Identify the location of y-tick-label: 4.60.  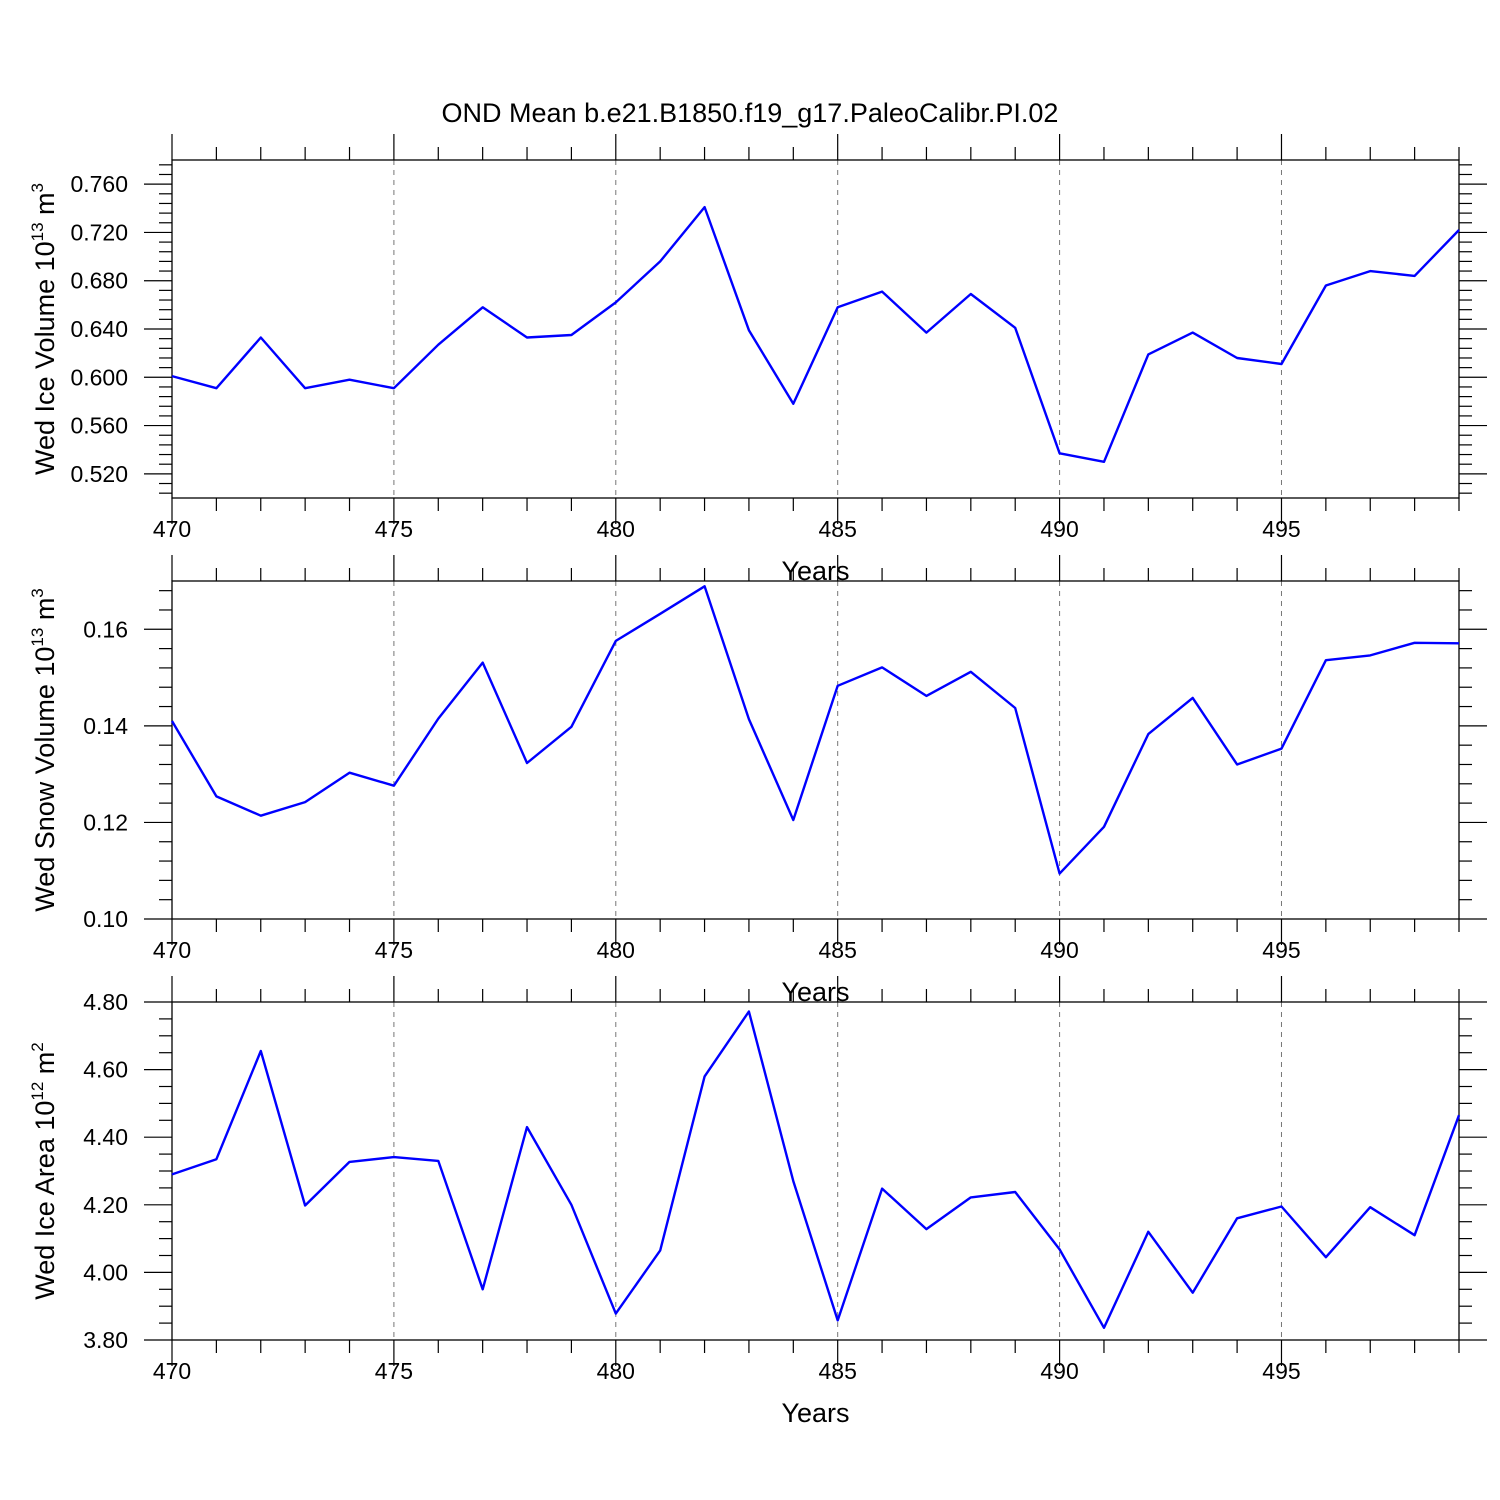
(105, 1070).